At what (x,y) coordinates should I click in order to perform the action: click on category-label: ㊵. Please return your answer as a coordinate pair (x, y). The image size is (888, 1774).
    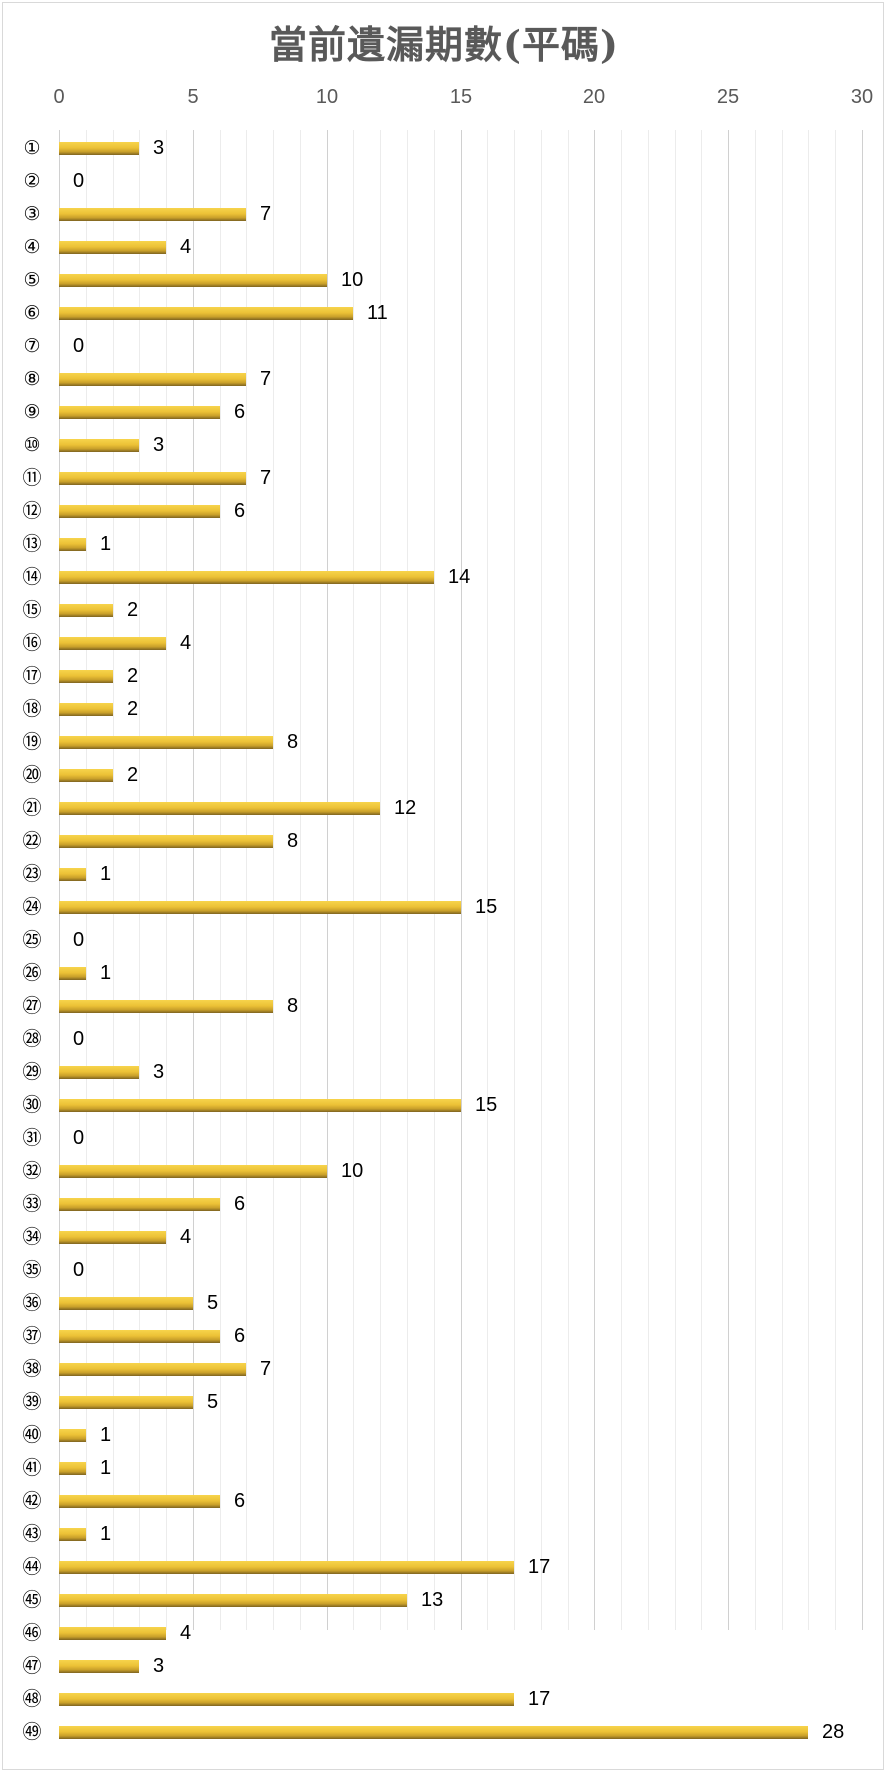
    Looking at the image, I should click on (32, 1435).